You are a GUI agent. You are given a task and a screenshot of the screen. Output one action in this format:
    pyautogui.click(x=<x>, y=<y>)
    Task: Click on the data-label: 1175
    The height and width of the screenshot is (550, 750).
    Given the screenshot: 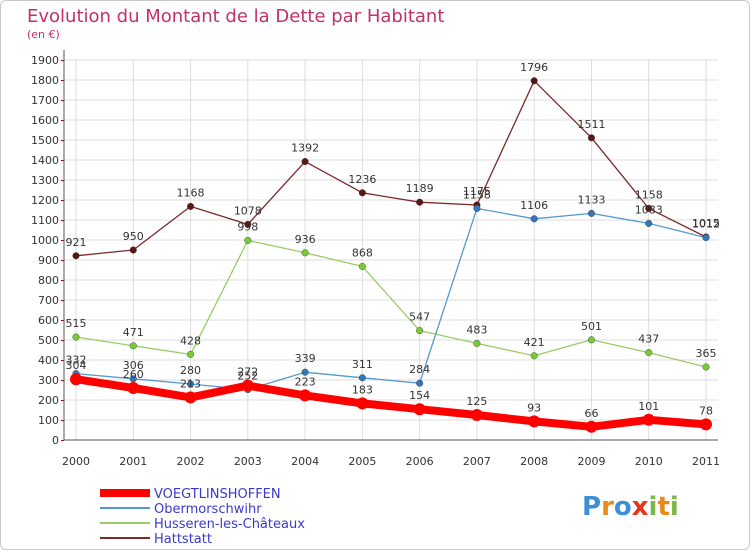 What is the action you would take?
    pyautogui.click(x=477, y=191)
    